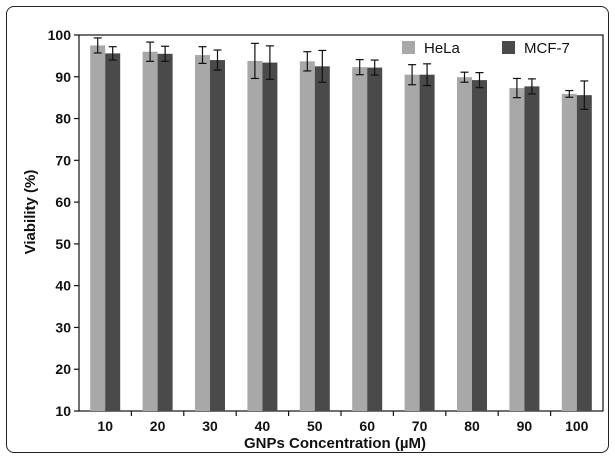 The width and height of the screenshot is (615, 457). Describe the element at coordinates (105, 426) in the screenshot. I see `x-tick-label: 10` at that location.